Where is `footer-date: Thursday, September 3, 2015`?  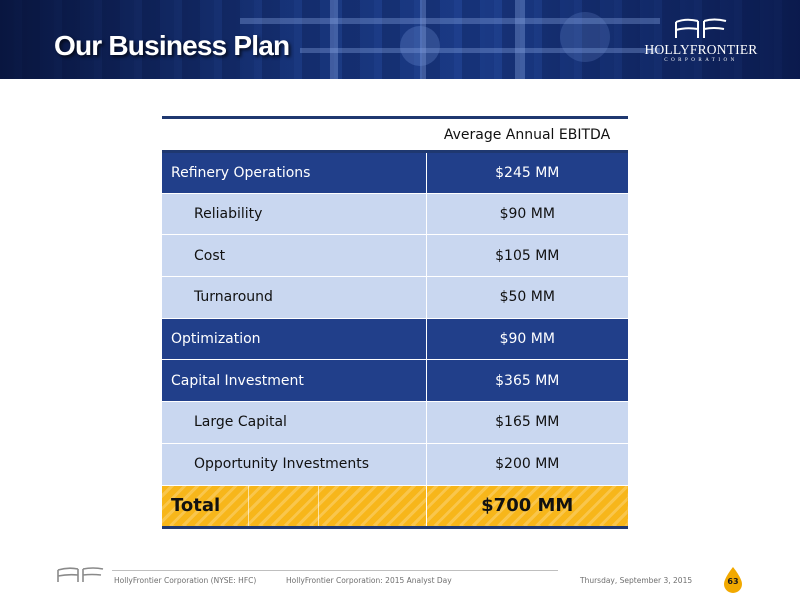 footer-date: Thursday, September 3, 2015 is located at coordinates (636, 580).